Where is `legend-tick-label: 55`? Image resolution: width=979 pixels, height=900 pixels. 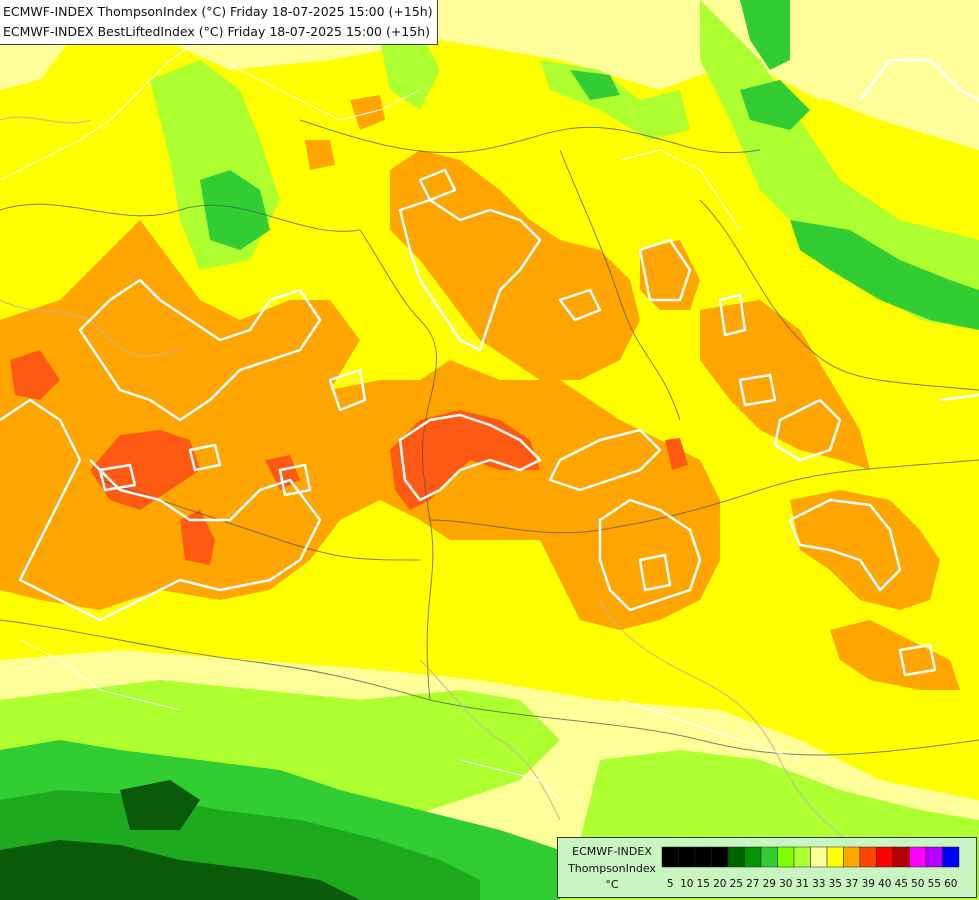 legend-tick-label: 55 is located at coordinates (934, 884).